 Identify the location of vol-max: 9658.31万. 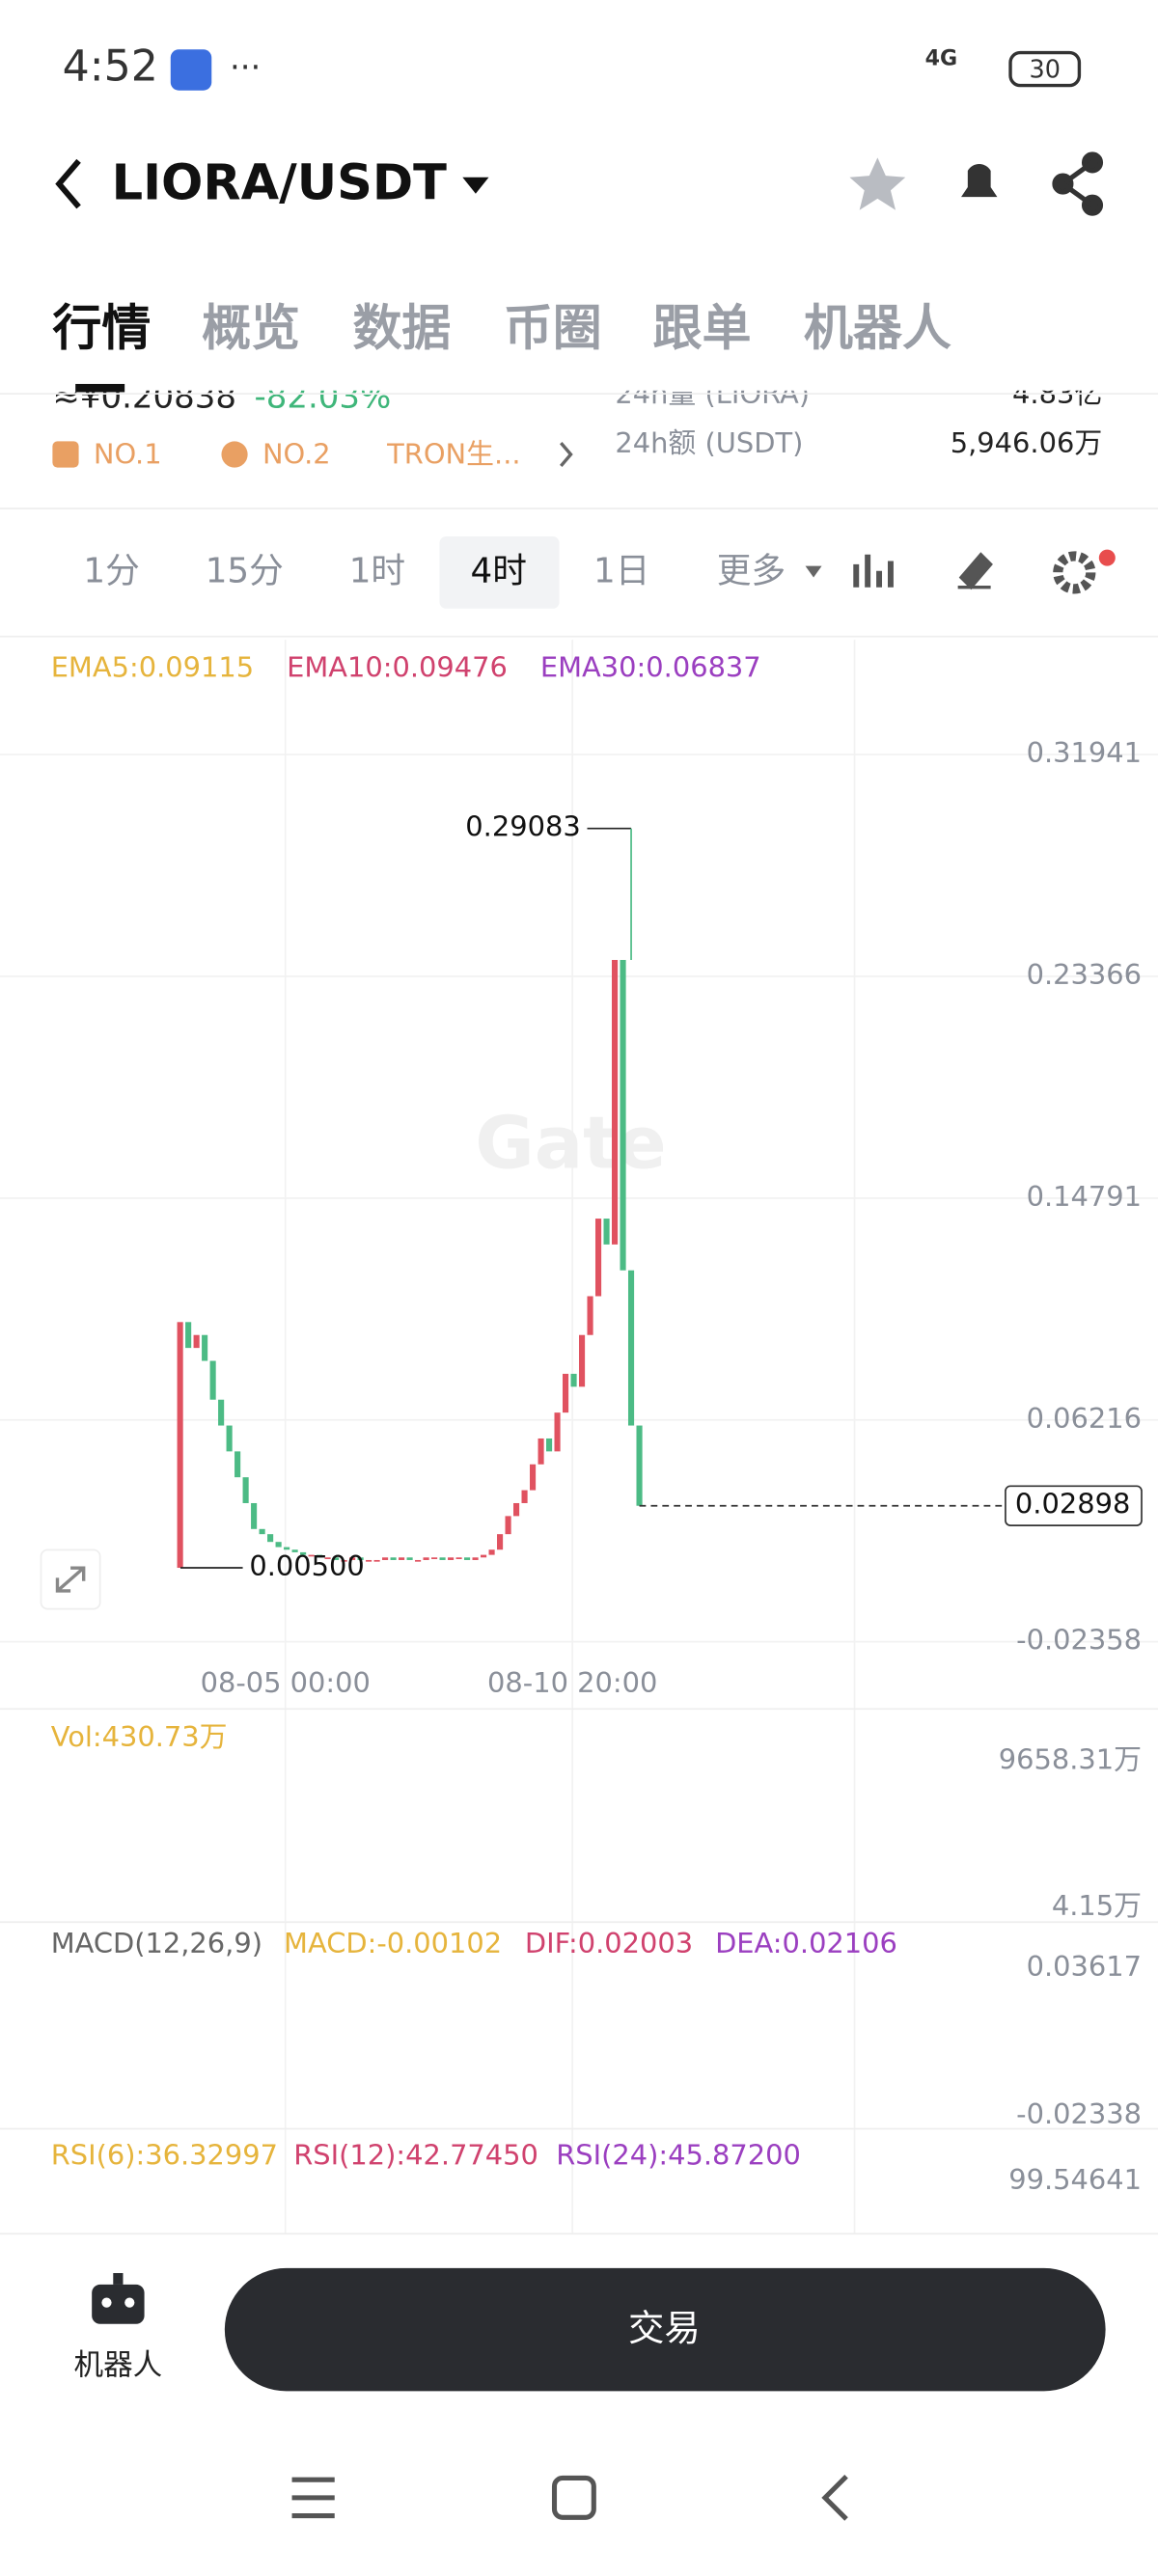
(1070, 1760).